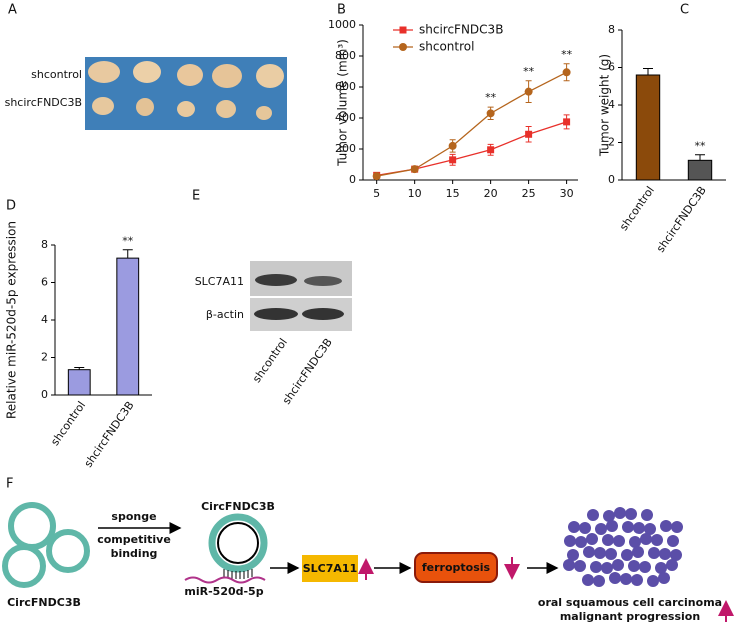 Image resolution: width=735 pixels, height=626 pixels. What do you see at coordinates (345, 55) in the screenshot?
I see `y-tick-label: 800` at bounding box center [345, 55].